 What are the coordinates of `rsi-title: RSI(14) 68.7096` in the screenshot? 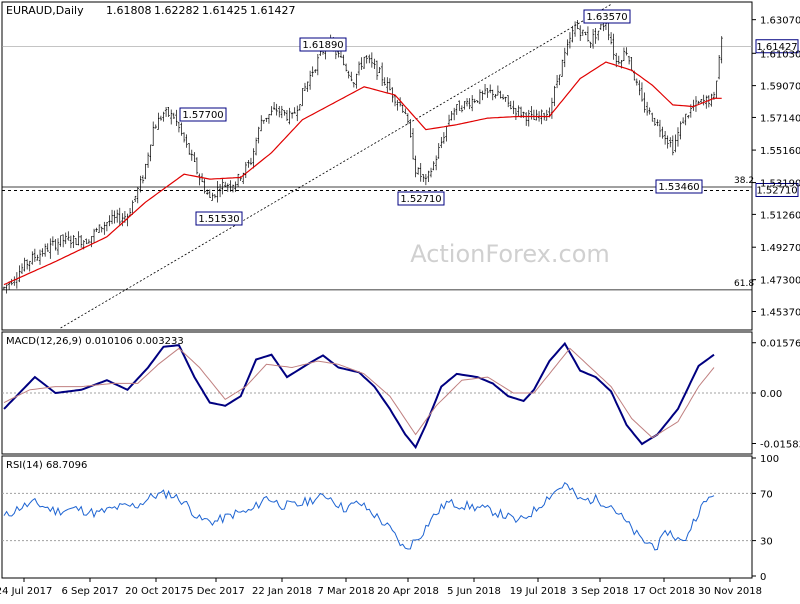 It's located at (46, 465).